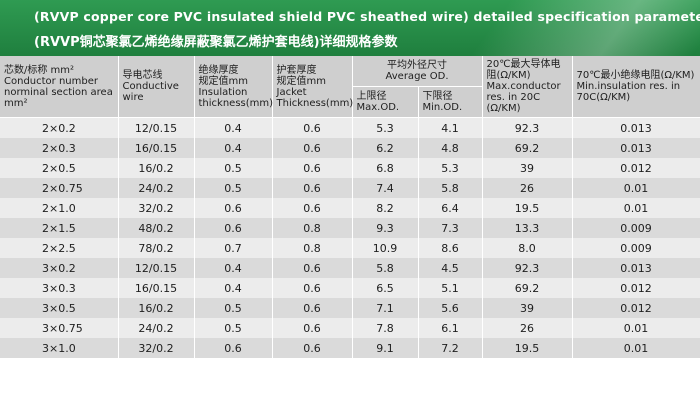  Describe the element at coordinates (385, 208) in the screenshot. I see `cell-max-od: 8.2` at that location.